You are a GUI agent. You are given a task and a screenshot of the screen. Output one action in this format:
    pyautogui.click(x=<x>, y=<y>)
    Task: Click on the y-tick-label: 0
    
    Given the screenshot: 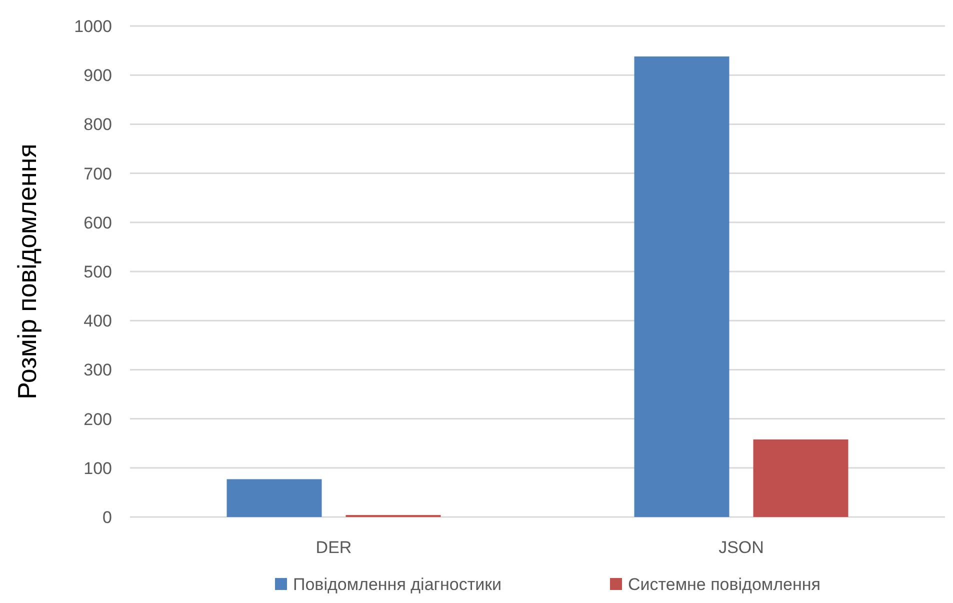 What is the action you would take?
    pyautogui.click(x=107, y=517)
    